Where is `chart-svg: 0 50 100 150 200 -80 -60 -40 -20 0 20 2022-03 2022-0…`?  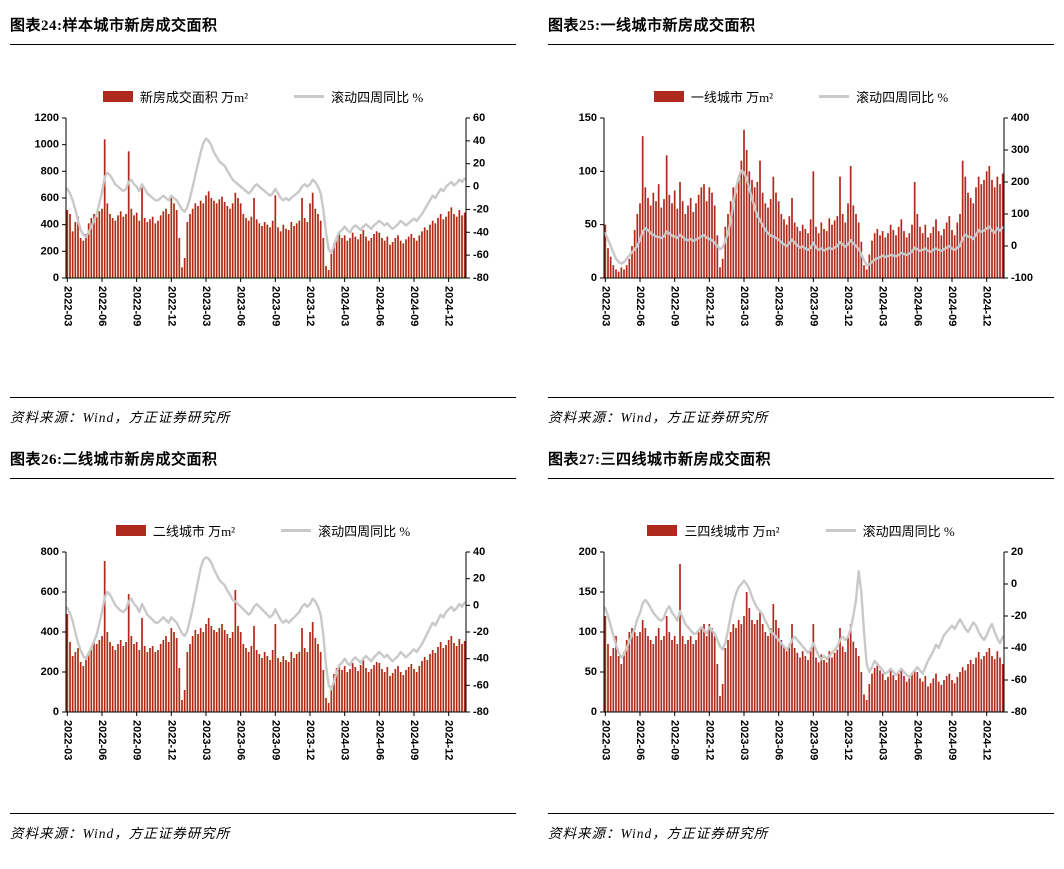 chart-svg: 0 50 100 150 200 -80 -60 -40 -20 0 20 2022-03 2022-0… is located at coordinates (803, 653).